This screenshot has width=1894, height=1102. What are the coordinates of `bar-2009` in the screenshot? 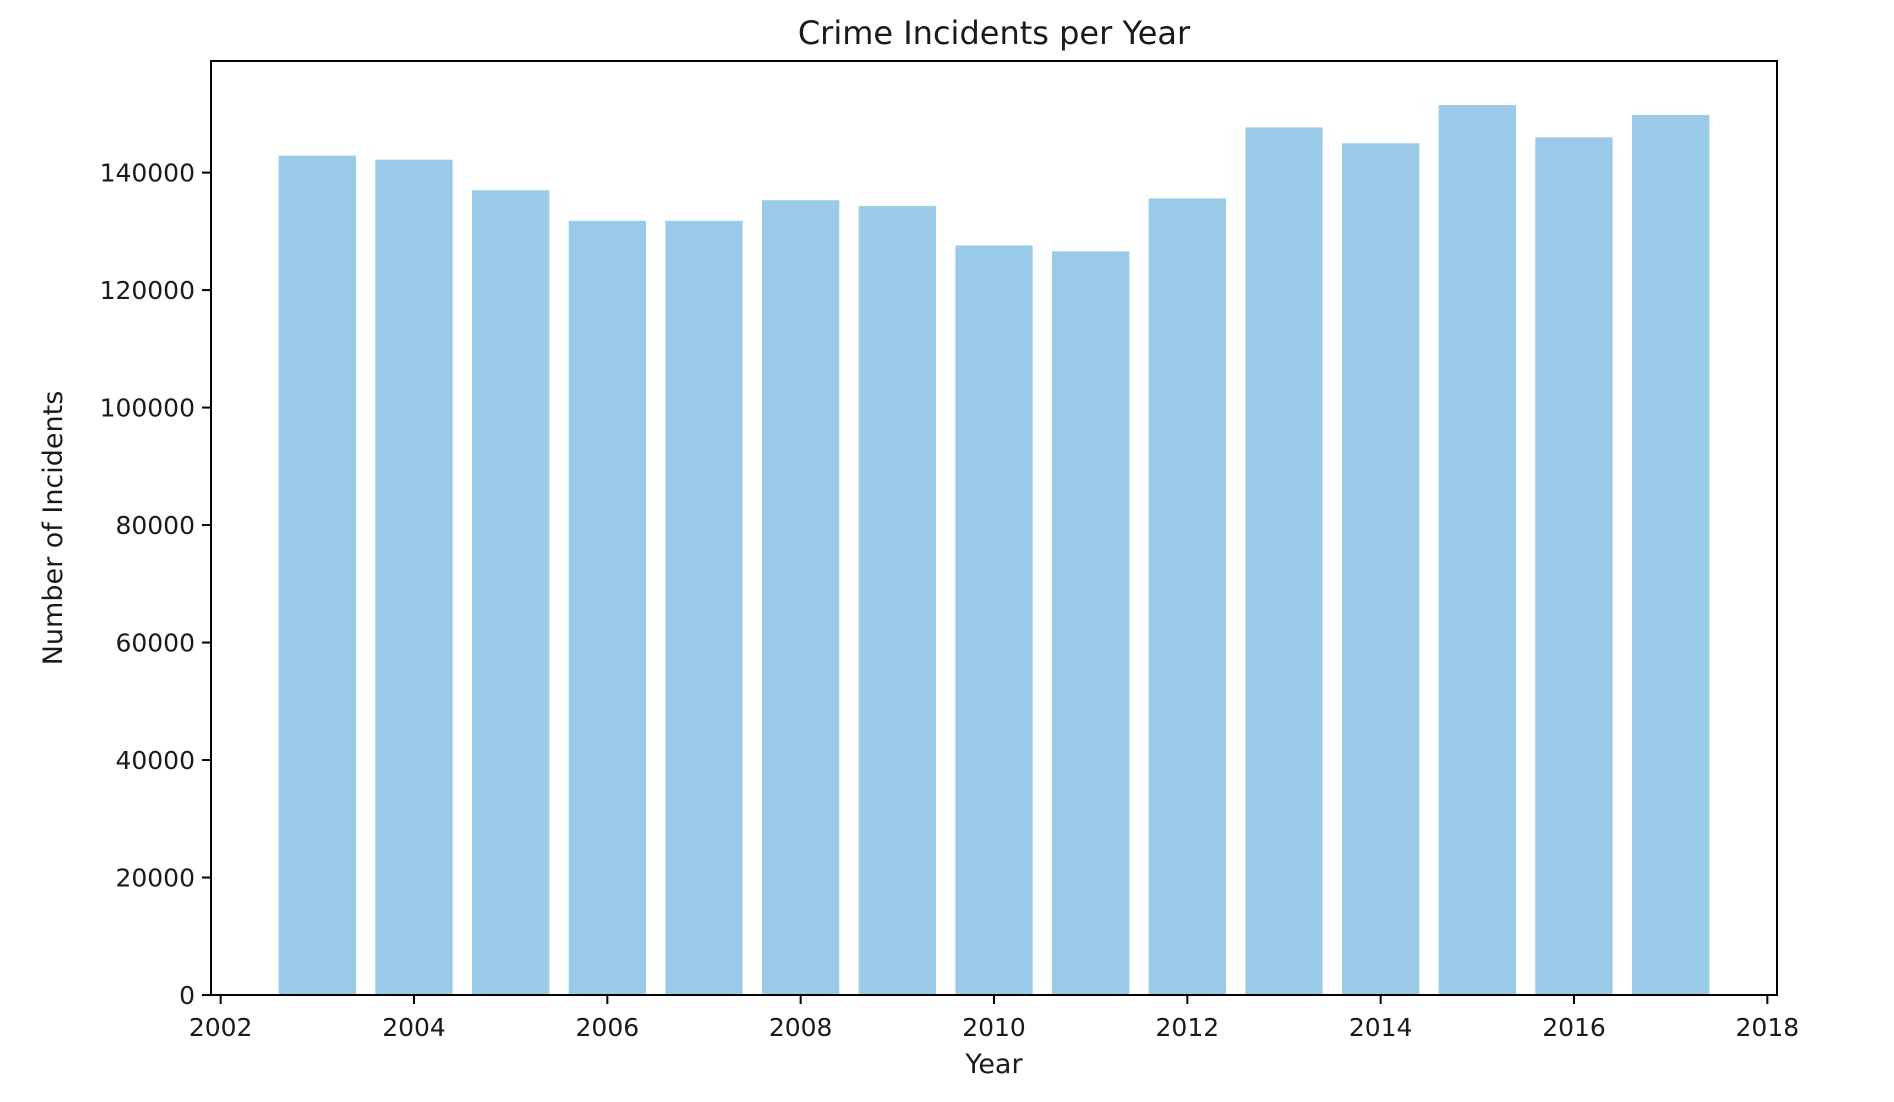 It's located at (897, 601).